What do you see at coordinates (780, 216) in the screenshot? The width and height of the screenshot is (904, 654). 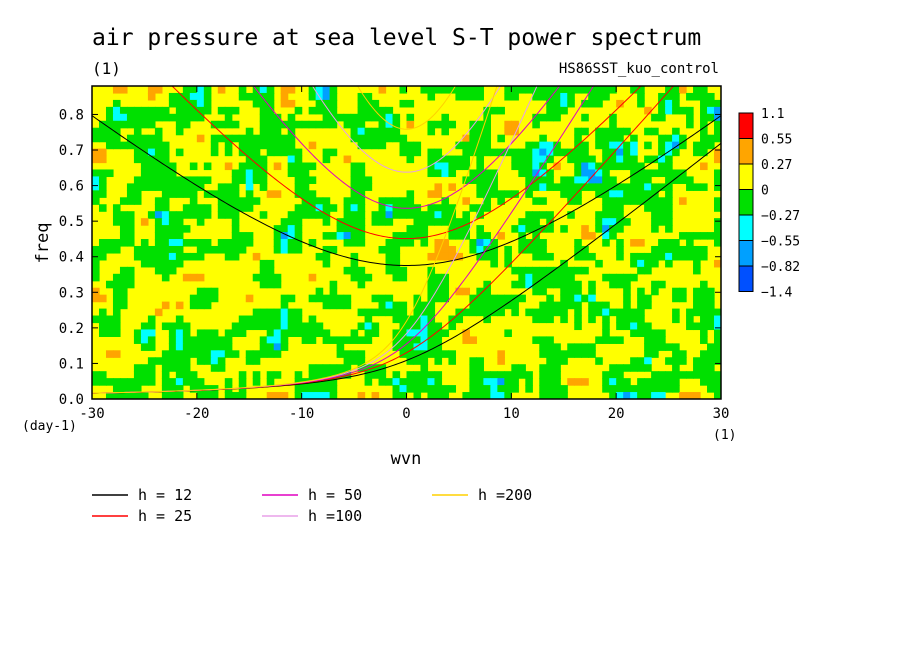 I see `colorbar-label: −0.27` at bounding box center [780, 216].